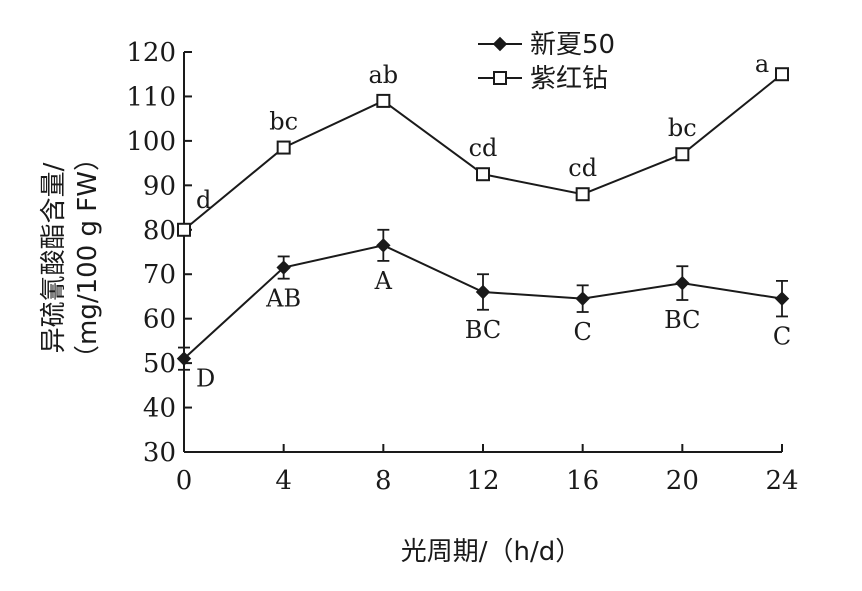 This screenshot has height=591, width=862. What do you see at coordinates (483, 330) in the screenshot?
I see `series-0-sig-label-3: BC` at bounding box center [483, 330].